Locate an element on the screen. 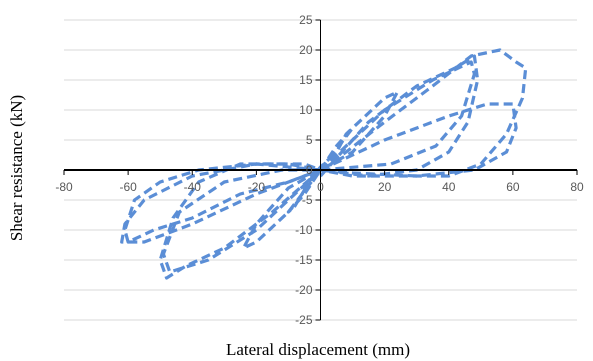  x-tick-label: 40 is located at coordinates (449, 187).